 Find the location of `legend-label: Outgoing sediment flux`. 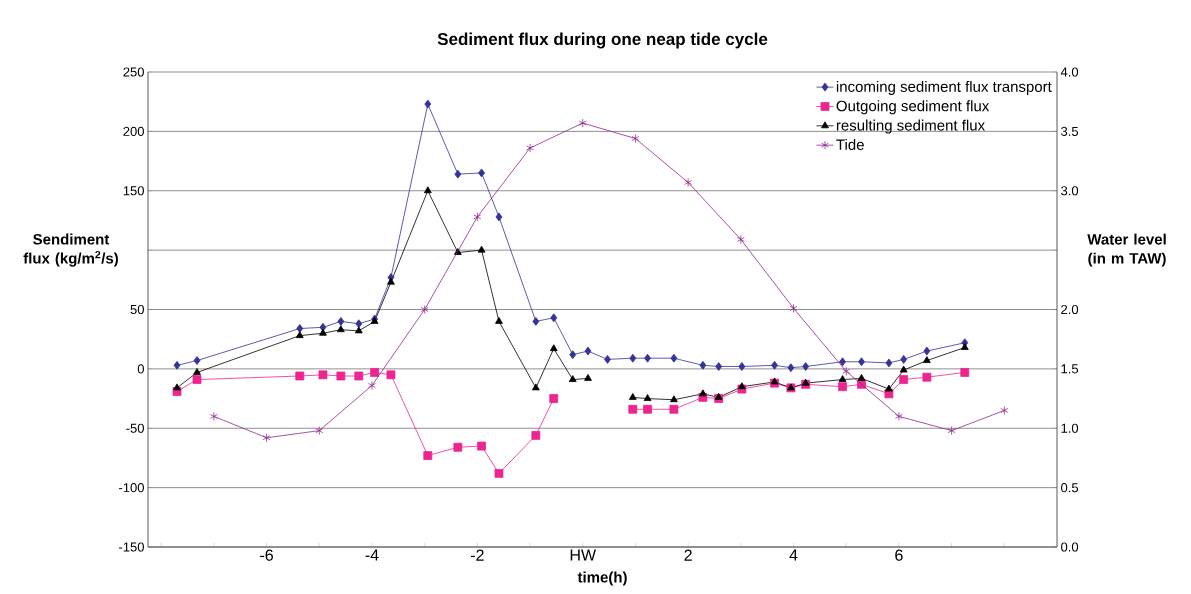

legend-label: Outgoing sediment flux is located at coordinates (913, 107).